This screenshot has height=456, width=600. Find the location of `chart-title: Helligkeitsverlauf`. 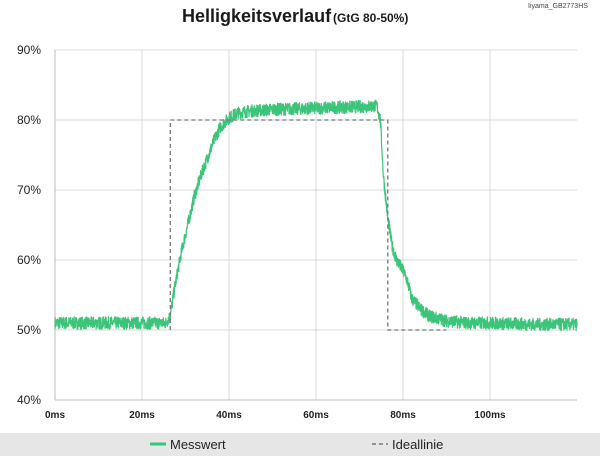

chart-title: Helligkeitsverlauf is located at coordinates (257, 16).